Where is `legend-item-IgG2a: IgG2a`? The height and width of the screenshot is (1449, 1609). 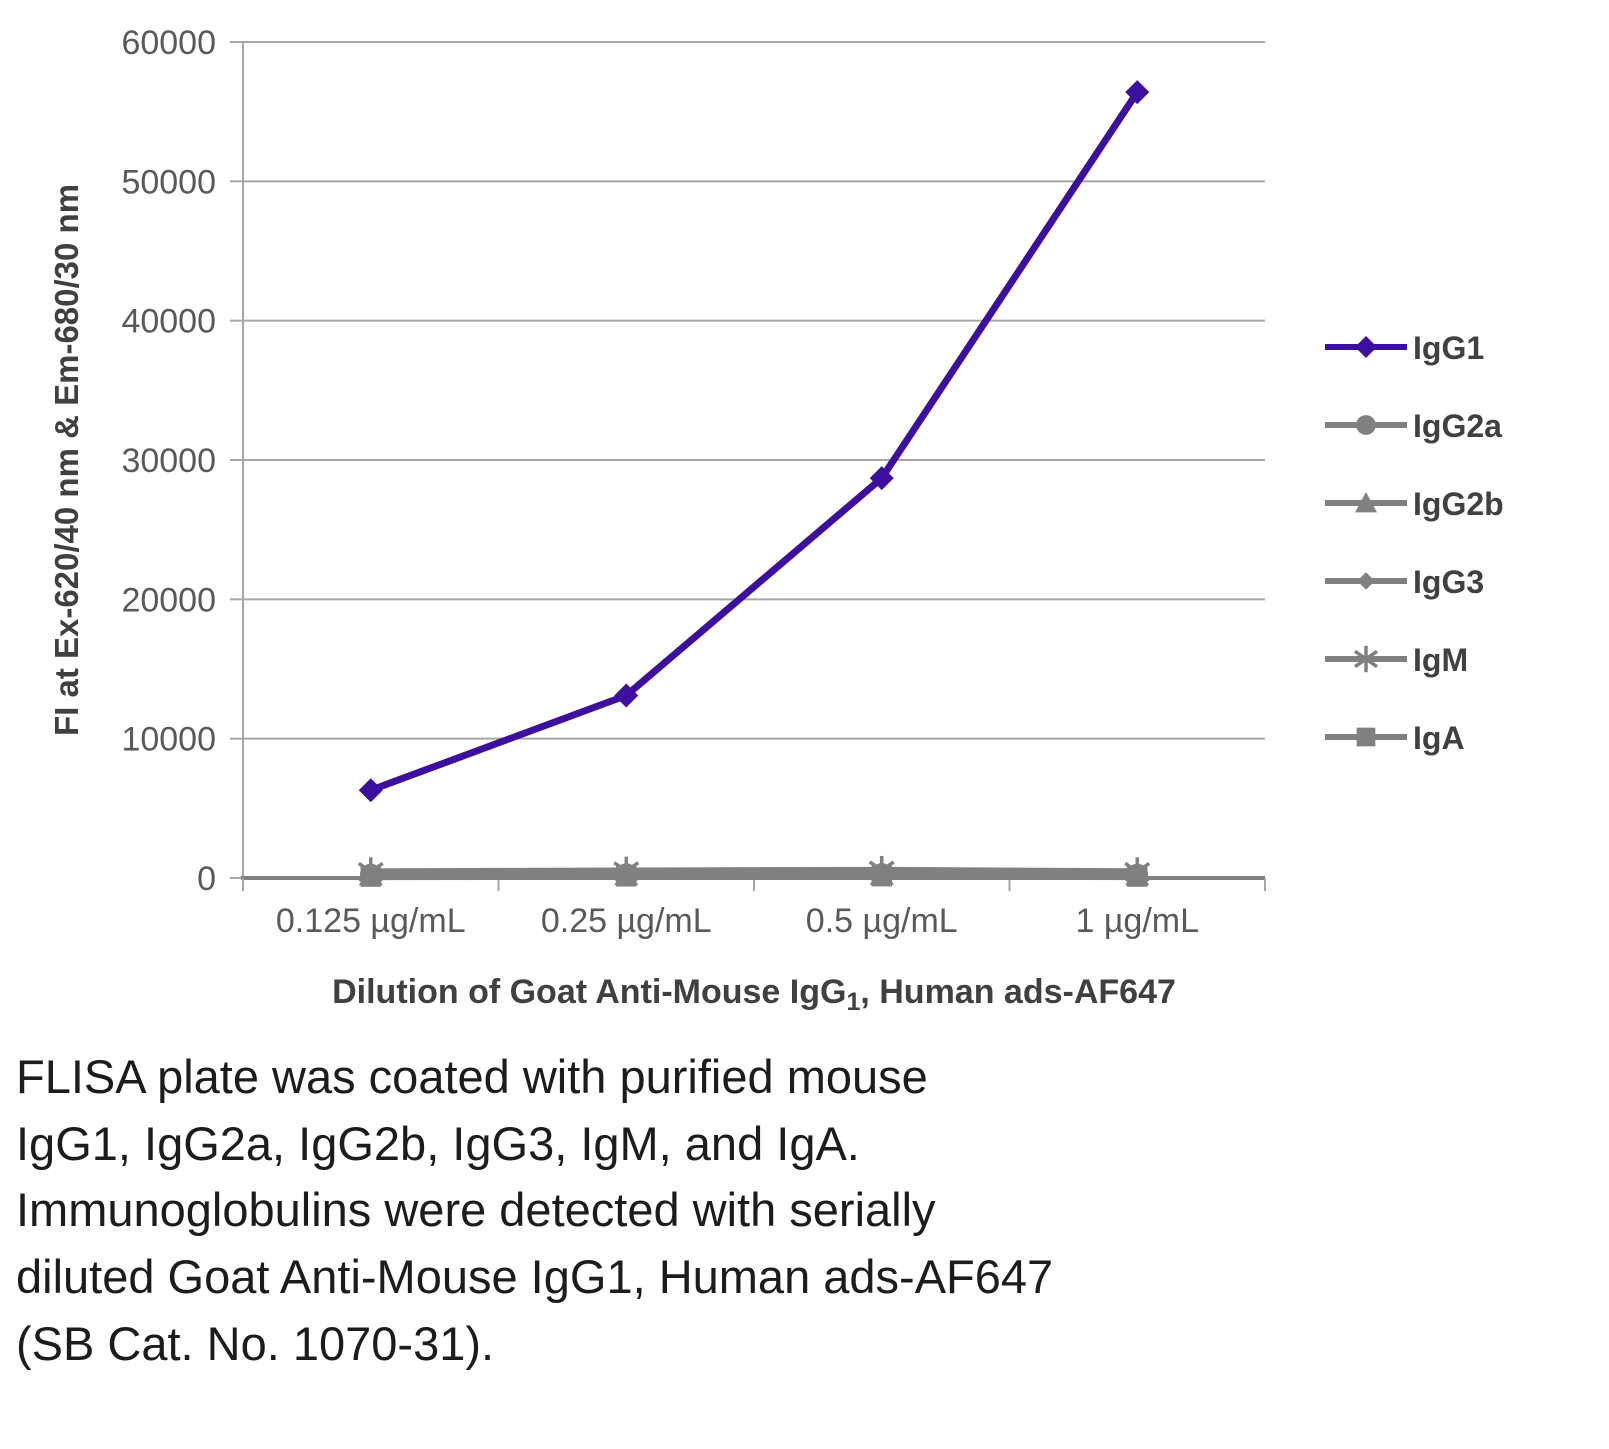 legend-item-IgG2a: IgG2a is located at coordinates (1413, 426).